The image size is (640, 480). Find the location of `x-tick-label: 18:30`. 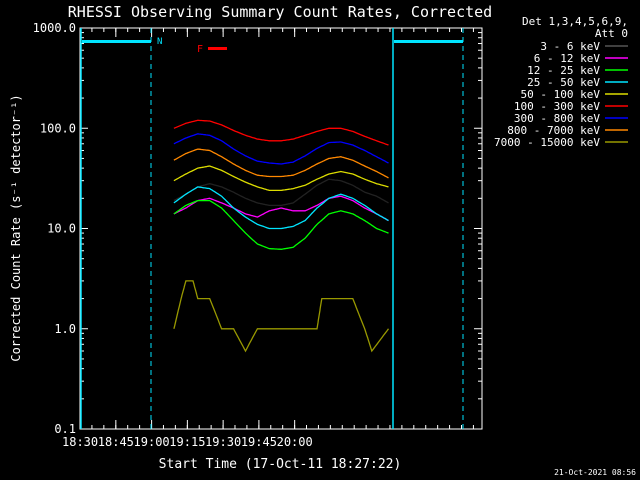

x-tick-label: 18:30 is located at coordinates (80, 442).